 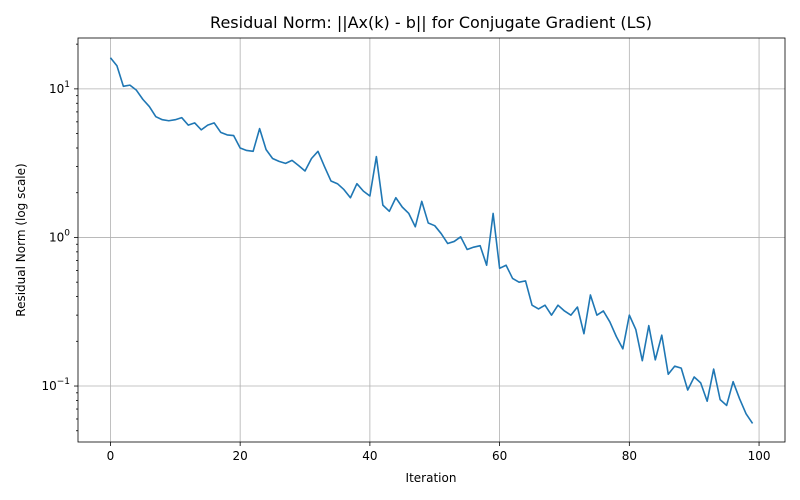 What do you see at coordinates (111, 456) in the screenshot?
I see `x-tick-label: 0` at bounding box center [111, 456].